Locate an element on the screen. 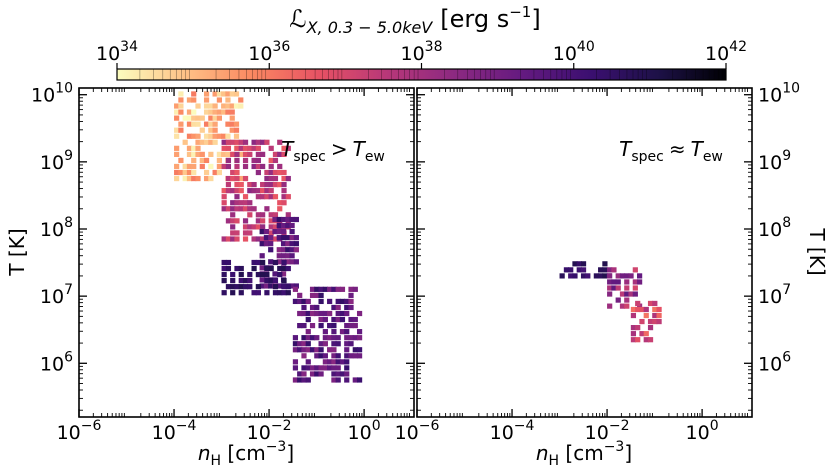 The image size is (831, 472). x-tick-label: 100 is located at coordinates (702, 431).